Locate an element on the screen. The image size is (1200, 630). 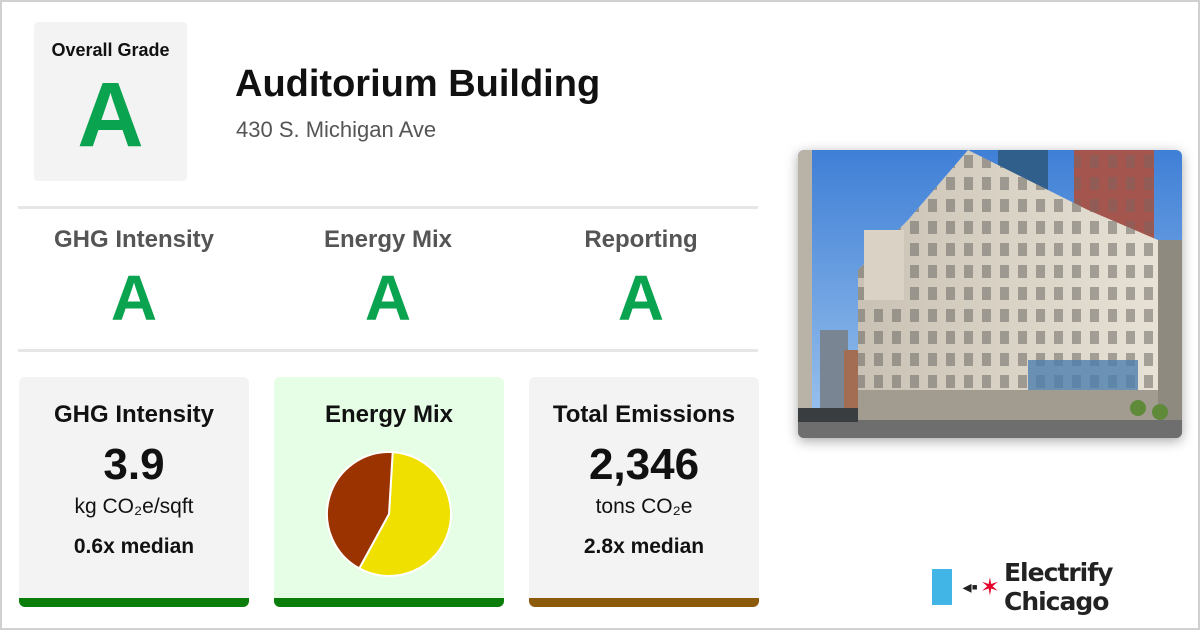
energy-mix-pie-chart is located at coordinates (389, 514).